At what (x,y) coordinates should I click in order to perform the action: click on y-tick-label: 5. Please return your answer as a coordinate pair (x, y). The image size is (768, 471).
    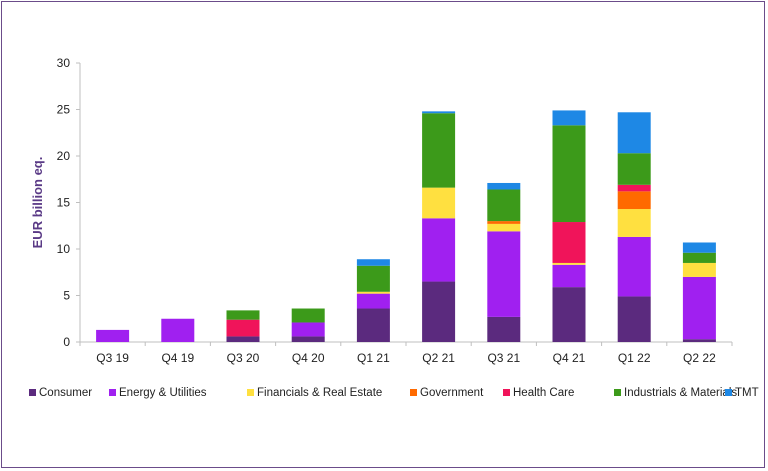
    Looking at the image, I should click on (66, 296).